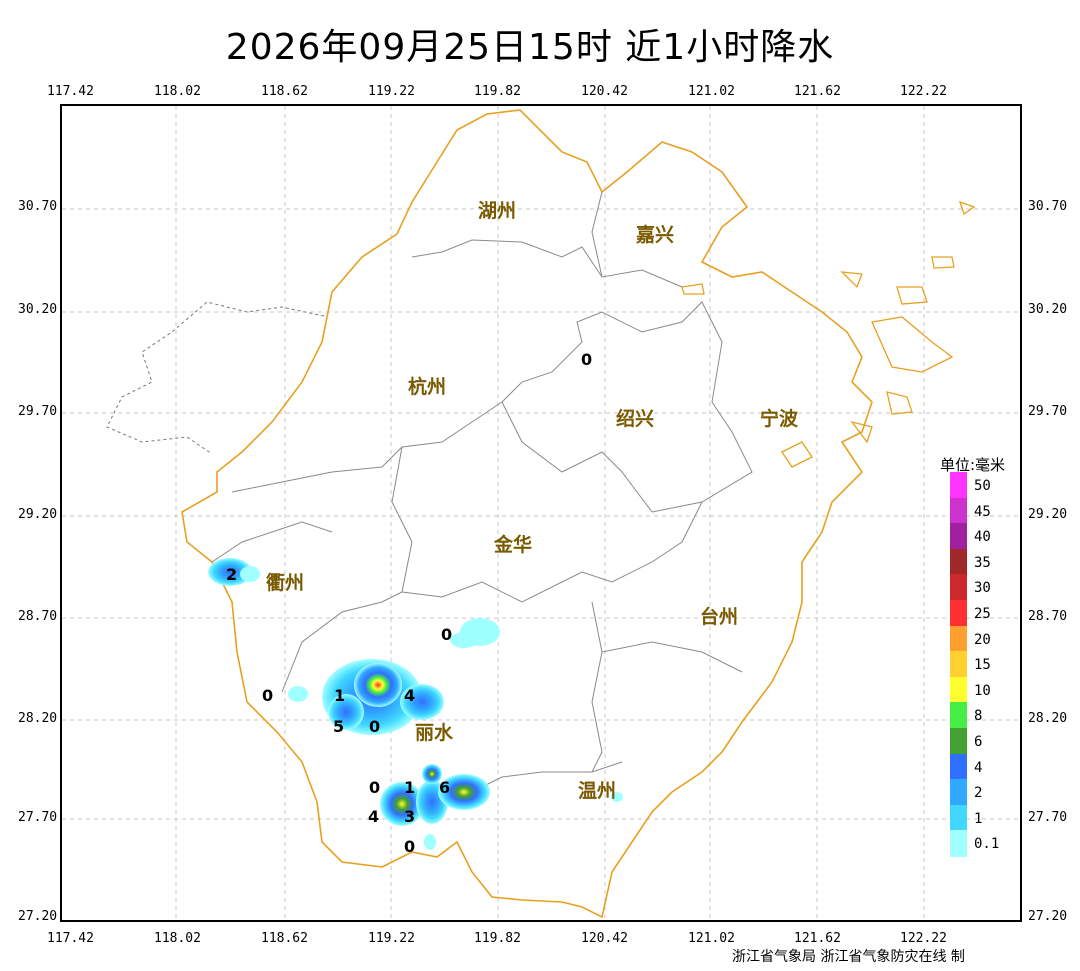 This screenshot has width=1080, height=971. I want to click on legend-label: 25, so click(982, 614).